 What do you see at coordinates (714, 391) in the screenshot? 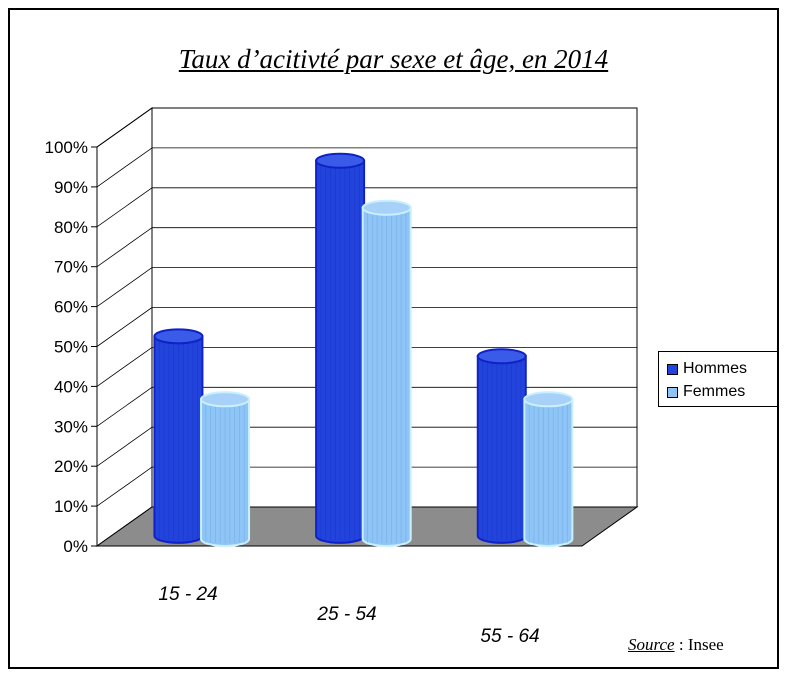
I see `legend-label-femmes: Femmes` at bounding box center [714, 391].